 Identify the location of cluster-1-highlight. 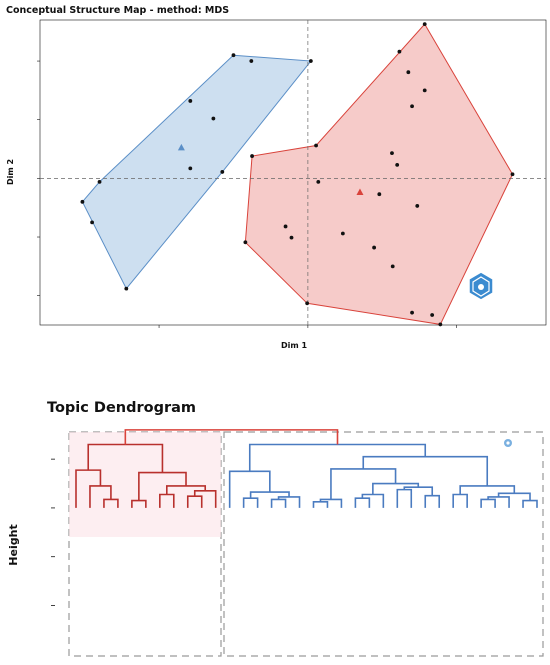
(145, 484).